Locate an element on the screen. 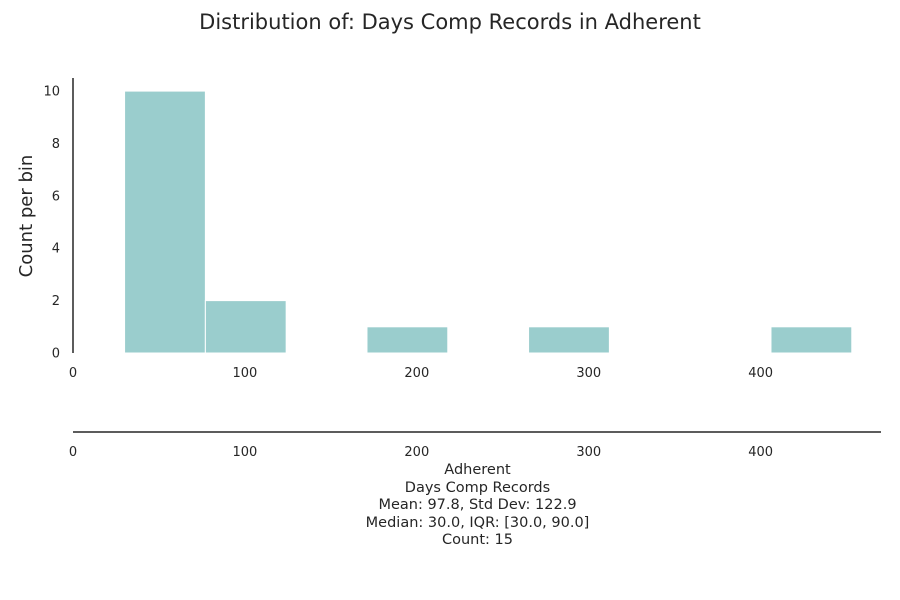 The width and height of the screenshot is (900, 600). y-tick-label: 6 is located at coordinates (56, 196).